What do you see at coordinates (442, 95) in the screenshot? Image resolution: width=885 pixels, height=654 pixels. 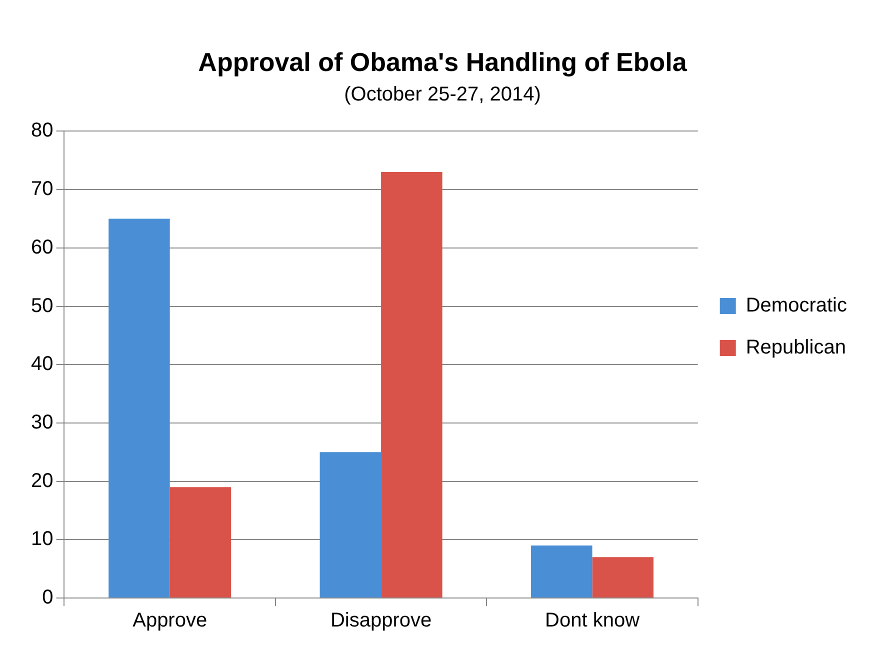 I see `chart-subtitle: (October 25-27, 2014)` at bounding box center [442, 95].